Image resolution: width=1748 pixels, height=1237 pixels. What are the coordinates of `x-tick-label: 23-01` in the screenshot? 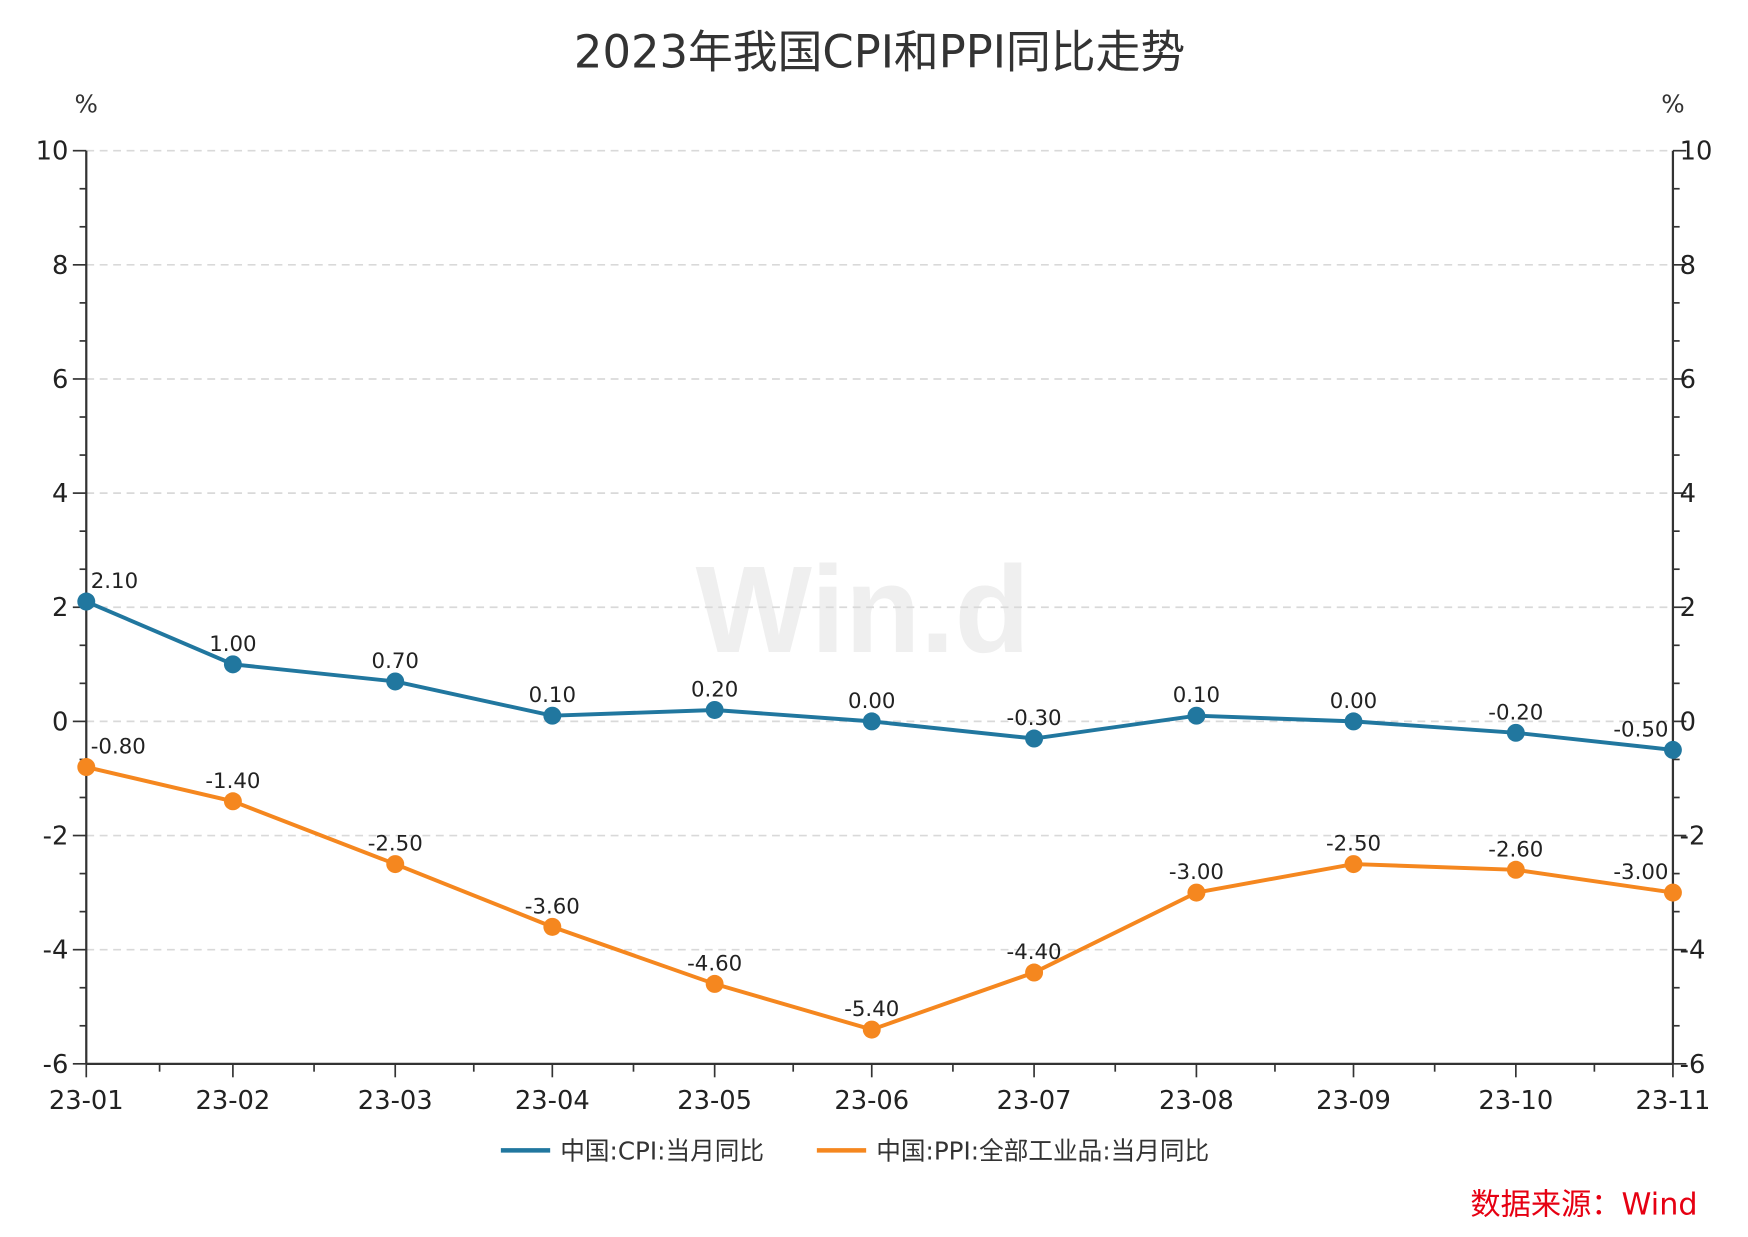 It's located at (86, 1101).